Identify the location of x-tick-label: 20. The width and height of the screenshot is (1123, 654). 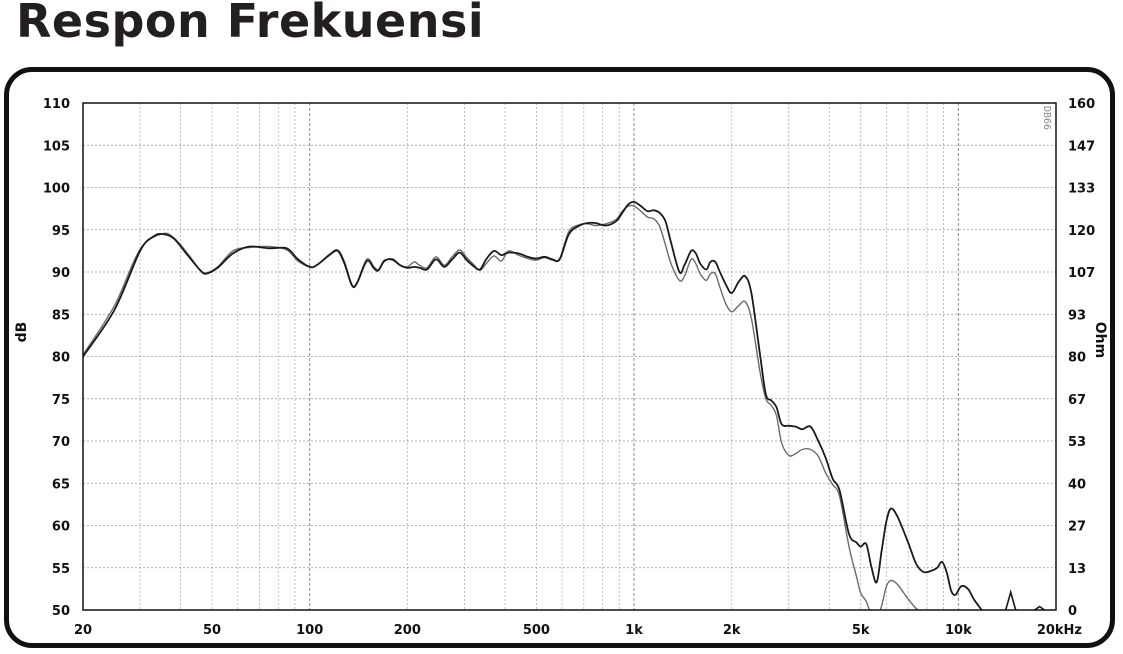
(83, 630).